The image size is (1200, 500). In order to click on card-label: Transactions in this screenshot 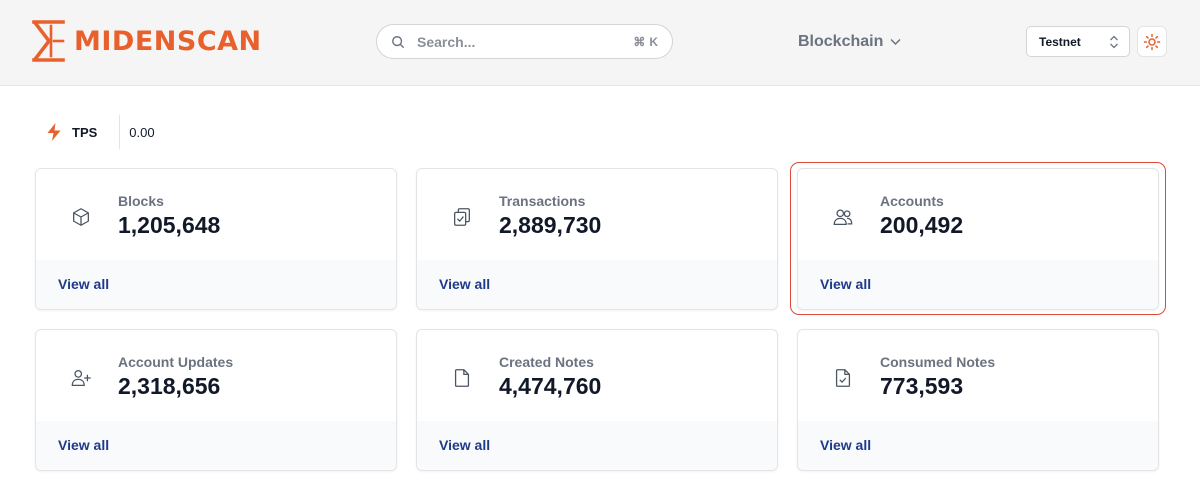, I will do `click(542, 201)`.